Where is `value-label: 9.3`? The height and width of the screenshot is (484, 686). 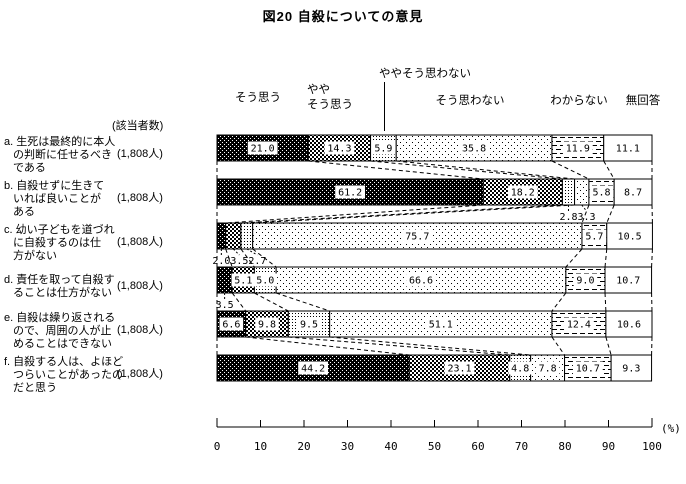
value-label: 9.3 is located at coordinates (631, 369).